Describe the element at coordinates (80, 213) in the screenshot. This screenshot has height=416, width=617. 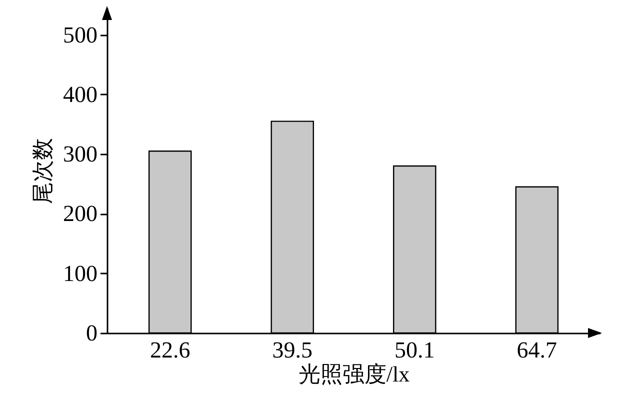
I see `y-tick-label: 200` at that location.